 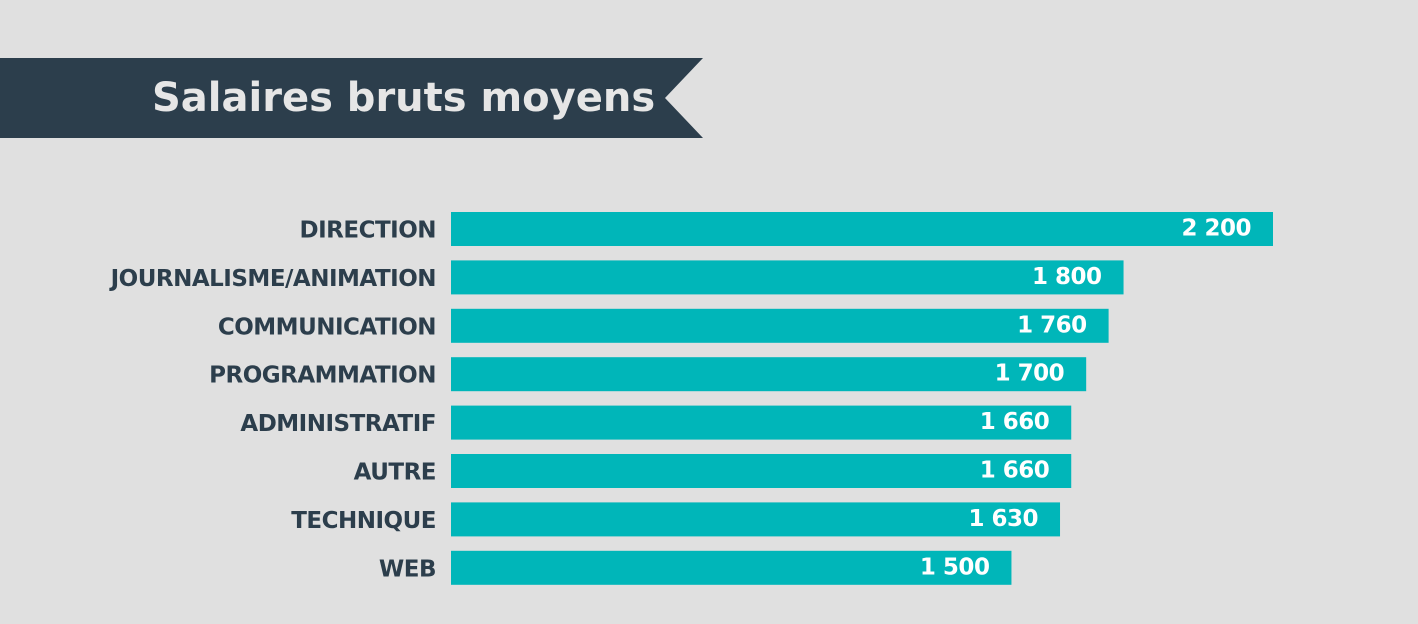 I want to click on value-label: 1 700, so click(x=1030, y=374).